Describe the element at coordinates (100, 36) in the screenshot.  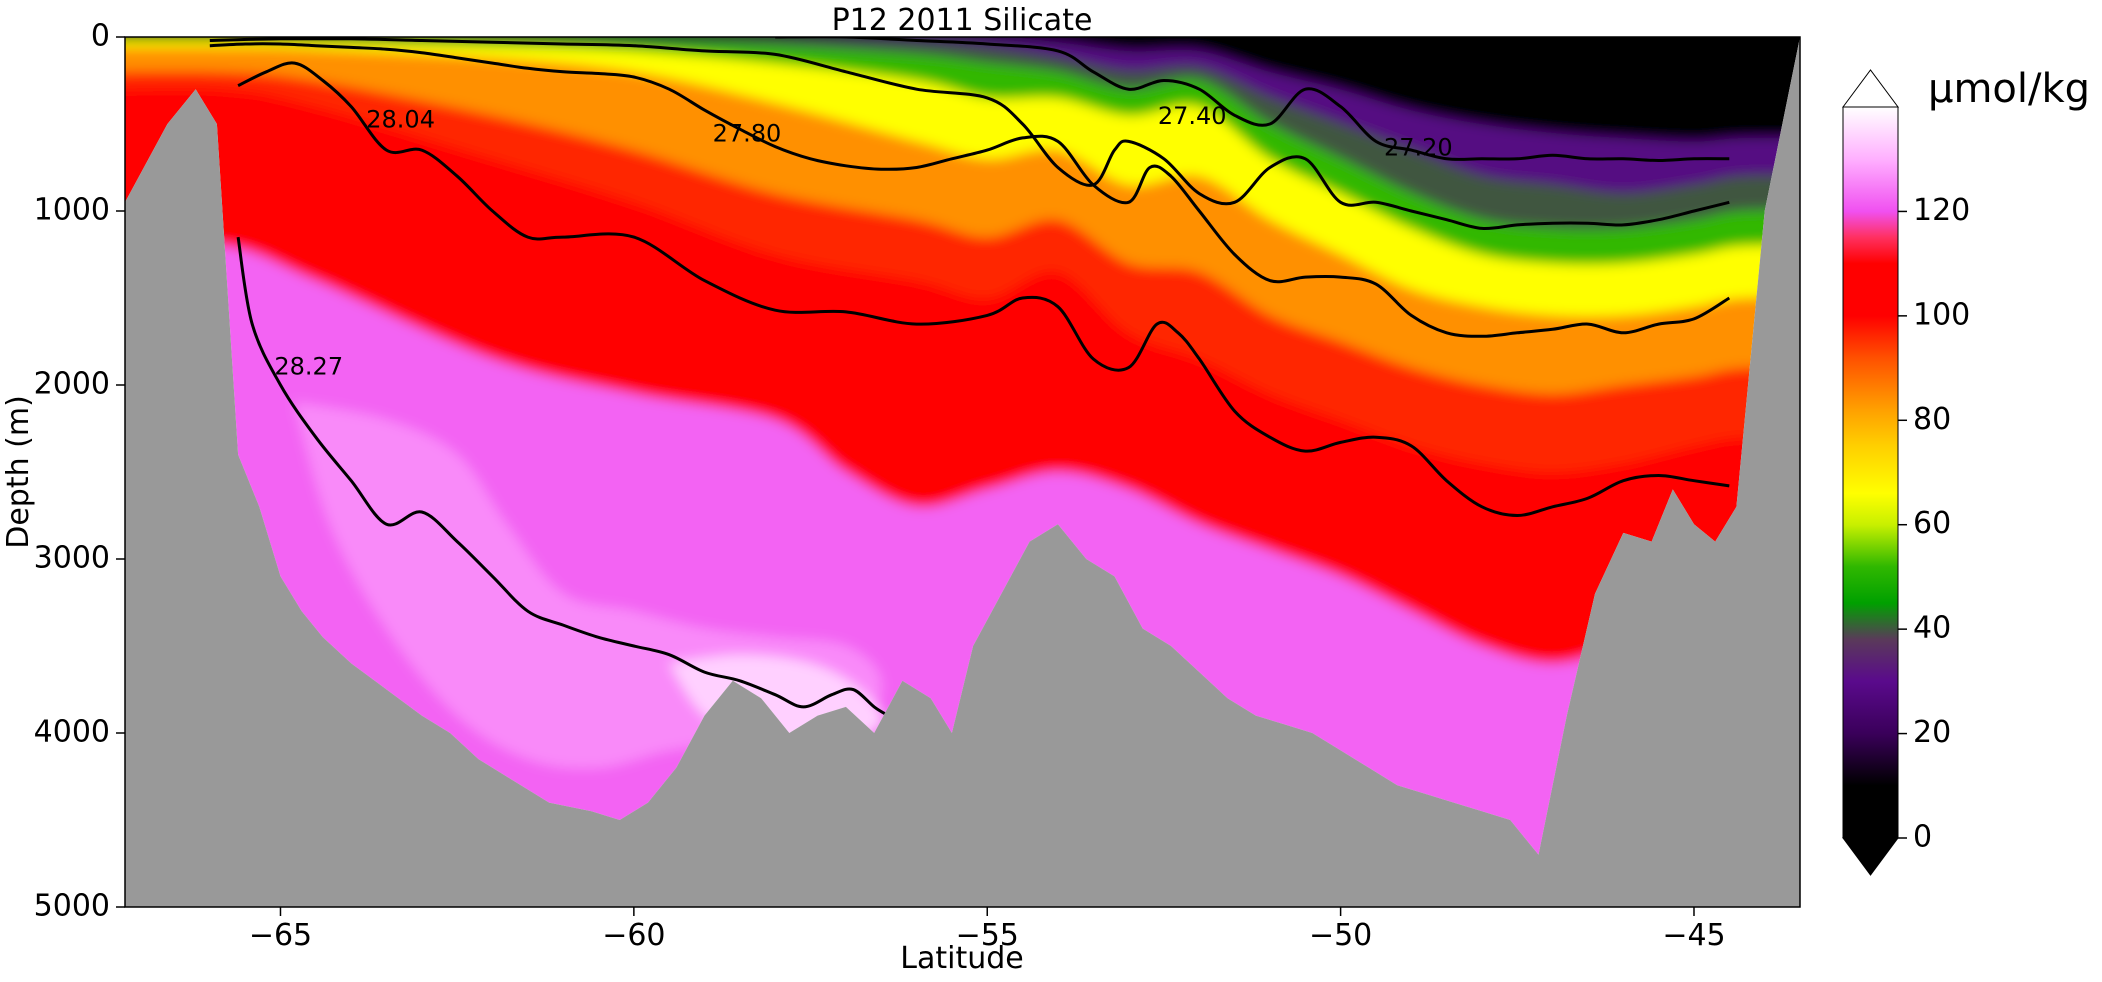
I see `y-tick-label: 0` at that location.